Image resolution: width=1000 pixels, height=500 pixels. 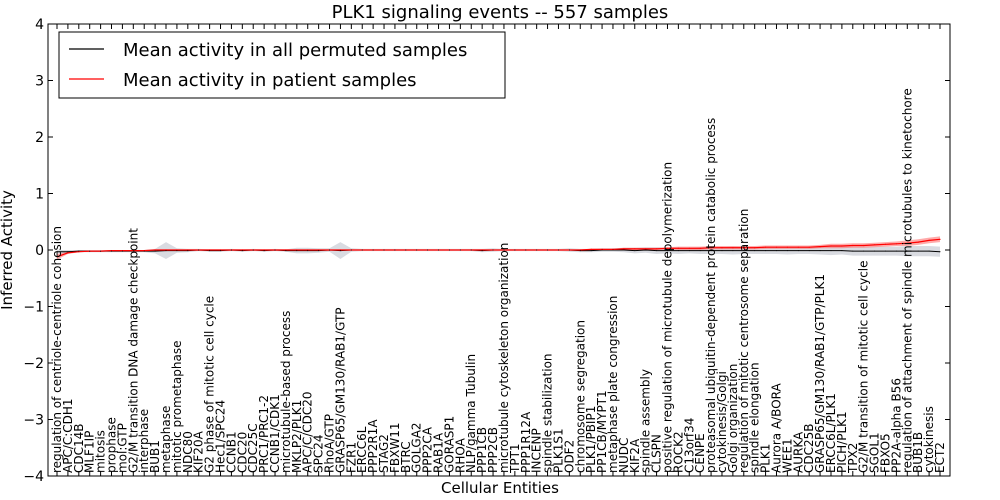 I want to click on x-tick-label: prophase, so click(x=112, y=445).